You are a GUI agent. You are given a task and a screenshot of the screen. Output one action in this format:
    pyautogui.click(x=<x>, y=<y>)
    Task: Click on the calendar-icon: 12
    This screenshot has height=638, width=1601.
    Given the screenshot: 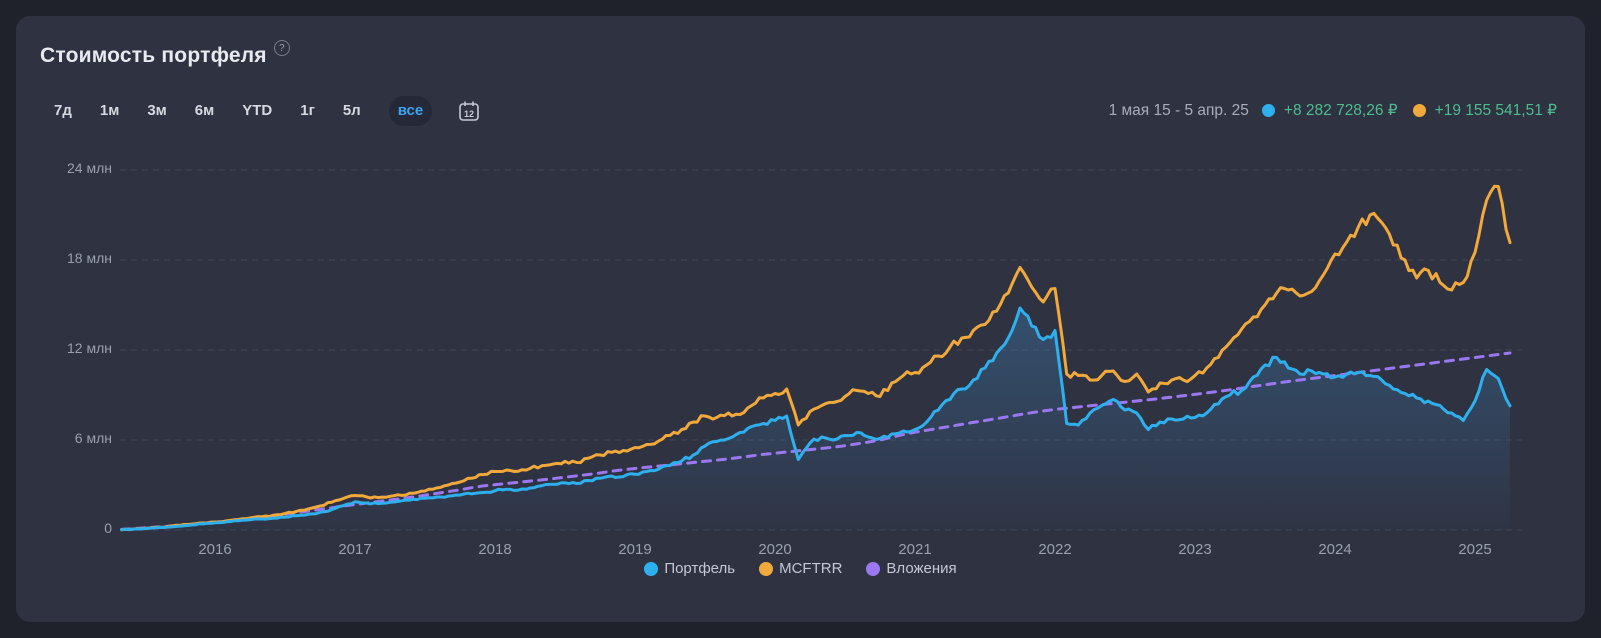 What is the action you would take?
    pyautogui.click(x=469, y=111)
    